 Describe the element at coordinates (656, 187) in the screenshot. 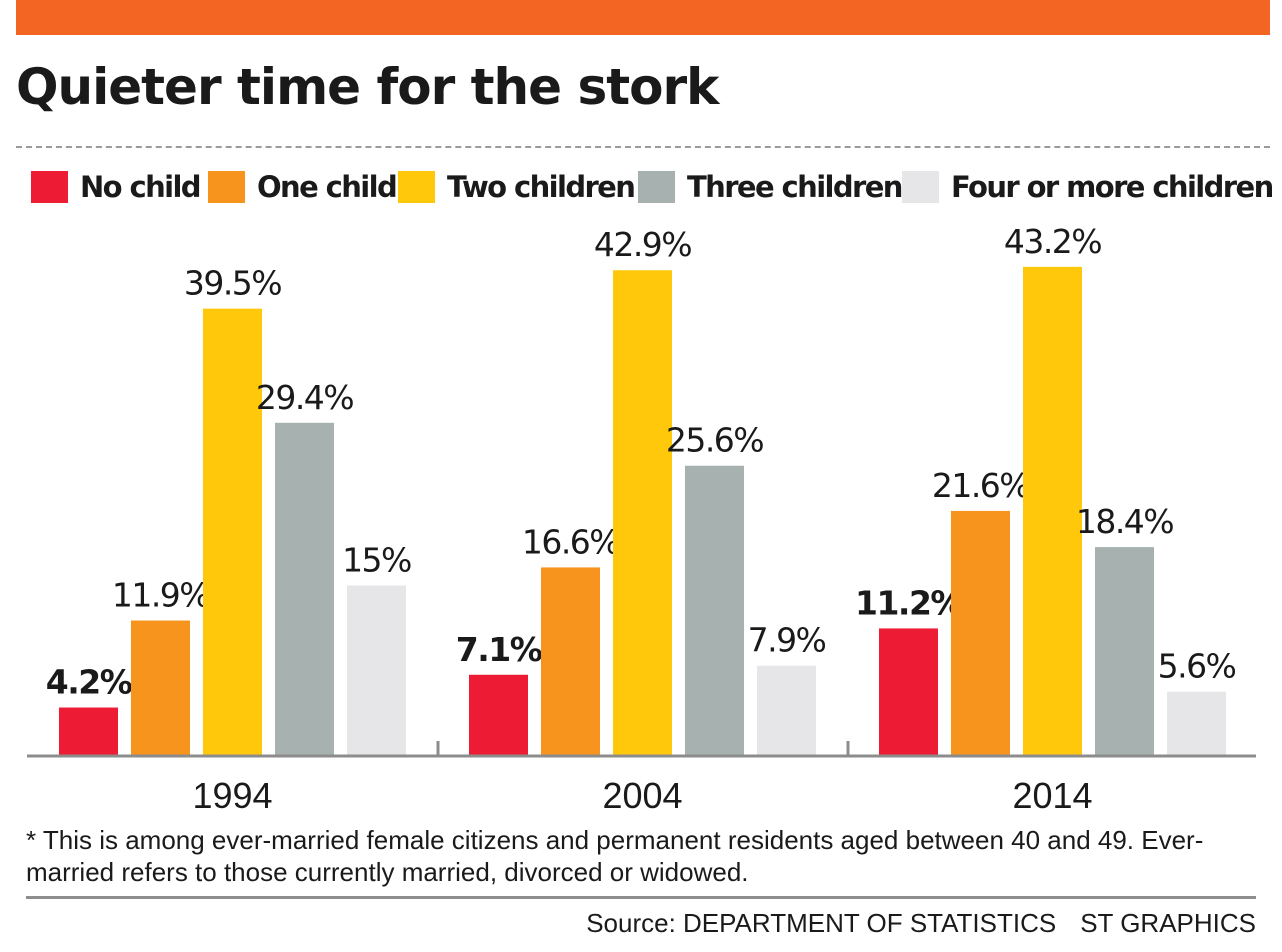

I see `legend-swatch-three-children` at that location.